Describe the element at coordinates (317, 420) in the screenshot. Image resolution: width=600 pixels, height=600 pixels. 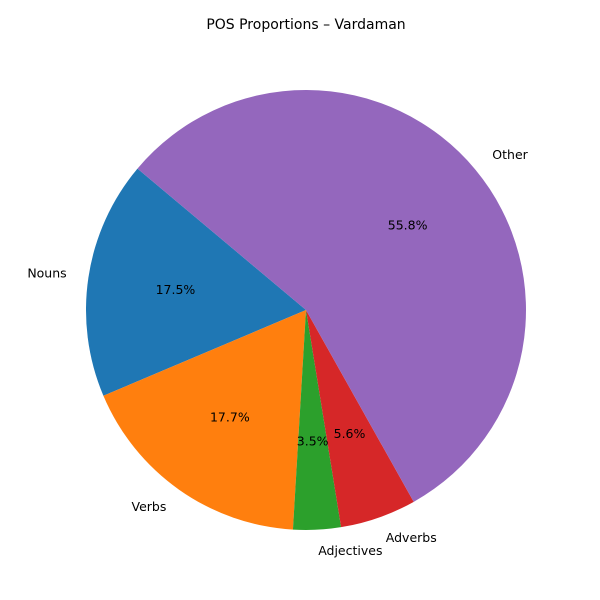
I see `pie-slice-adjectives` at that location.